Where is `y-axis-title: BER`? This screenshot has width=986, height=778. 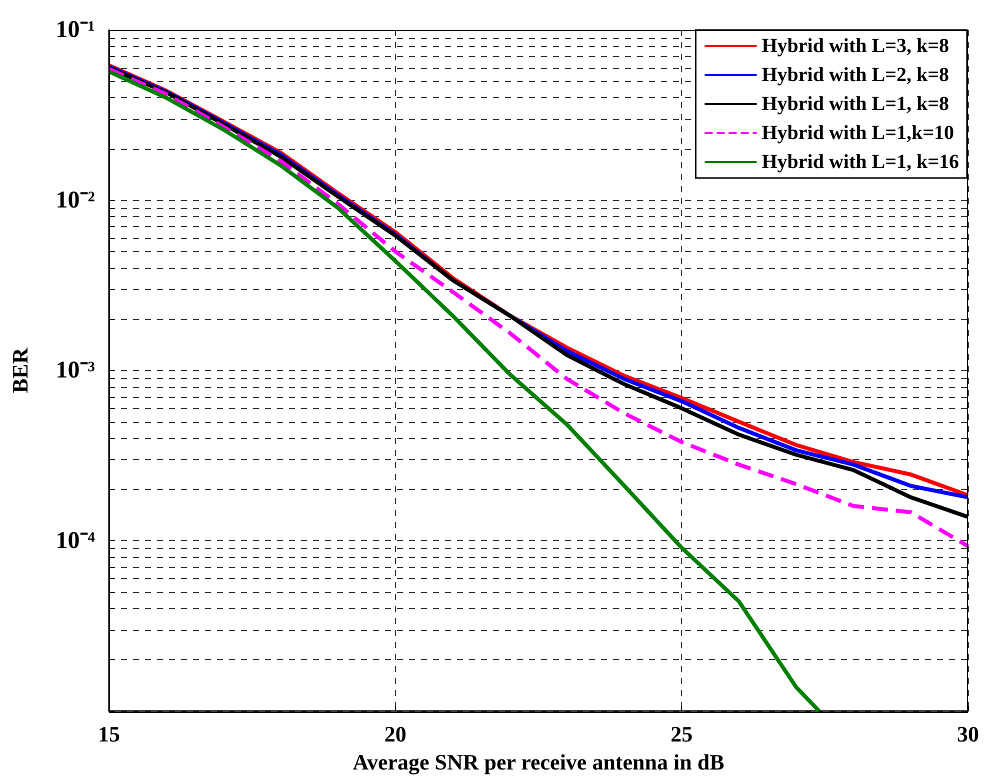 y-axis-title: BER is located at coordinates (20, 370).